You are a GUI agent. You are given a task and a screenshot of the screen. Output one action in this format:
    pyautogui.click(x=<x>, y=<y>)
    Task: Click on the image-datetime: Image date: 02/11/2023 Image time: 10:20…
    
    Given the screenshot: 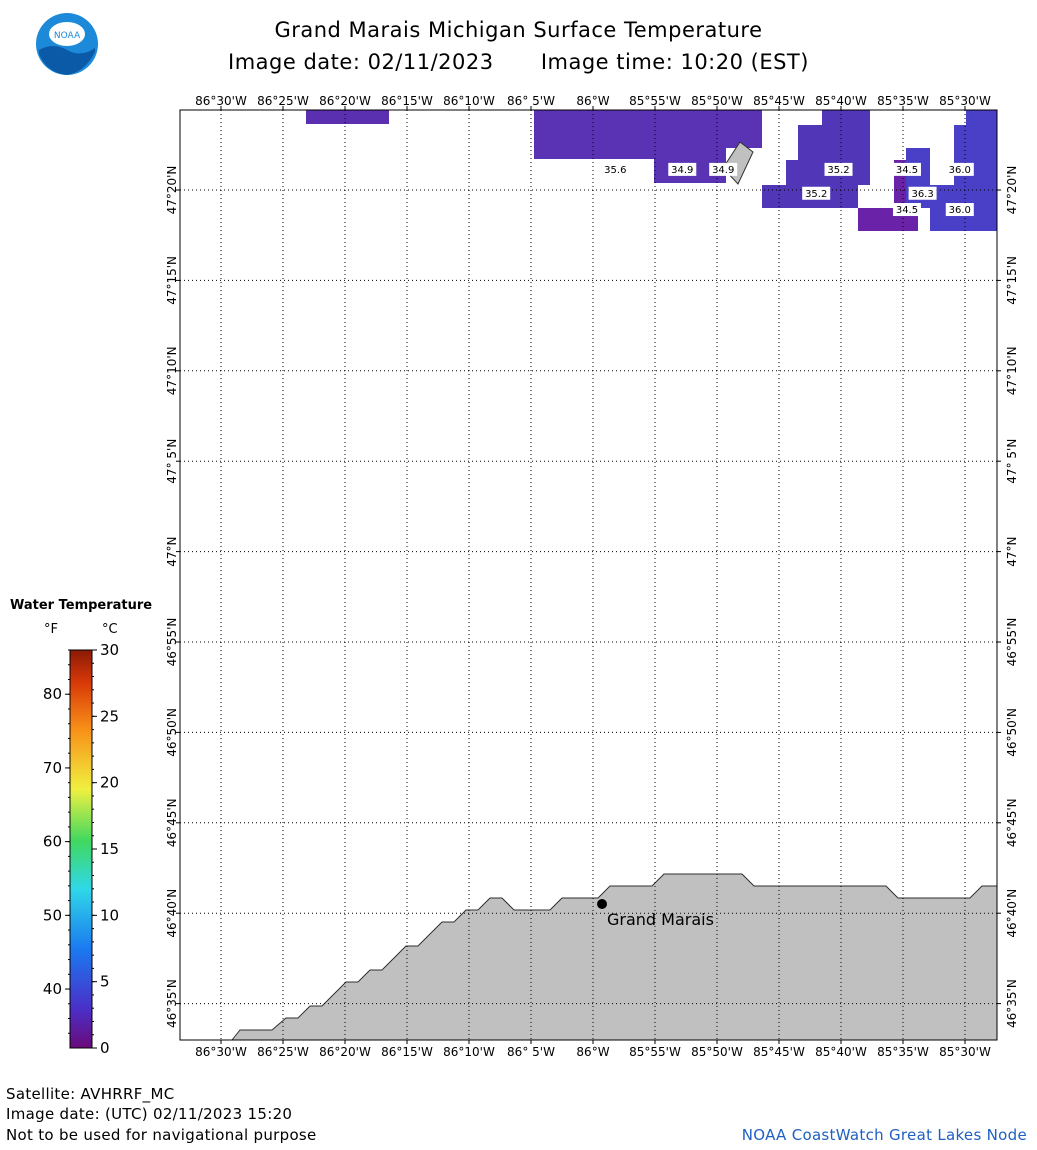 What is the action you would take?
    pyautogui.click(x=518, y=62)
    